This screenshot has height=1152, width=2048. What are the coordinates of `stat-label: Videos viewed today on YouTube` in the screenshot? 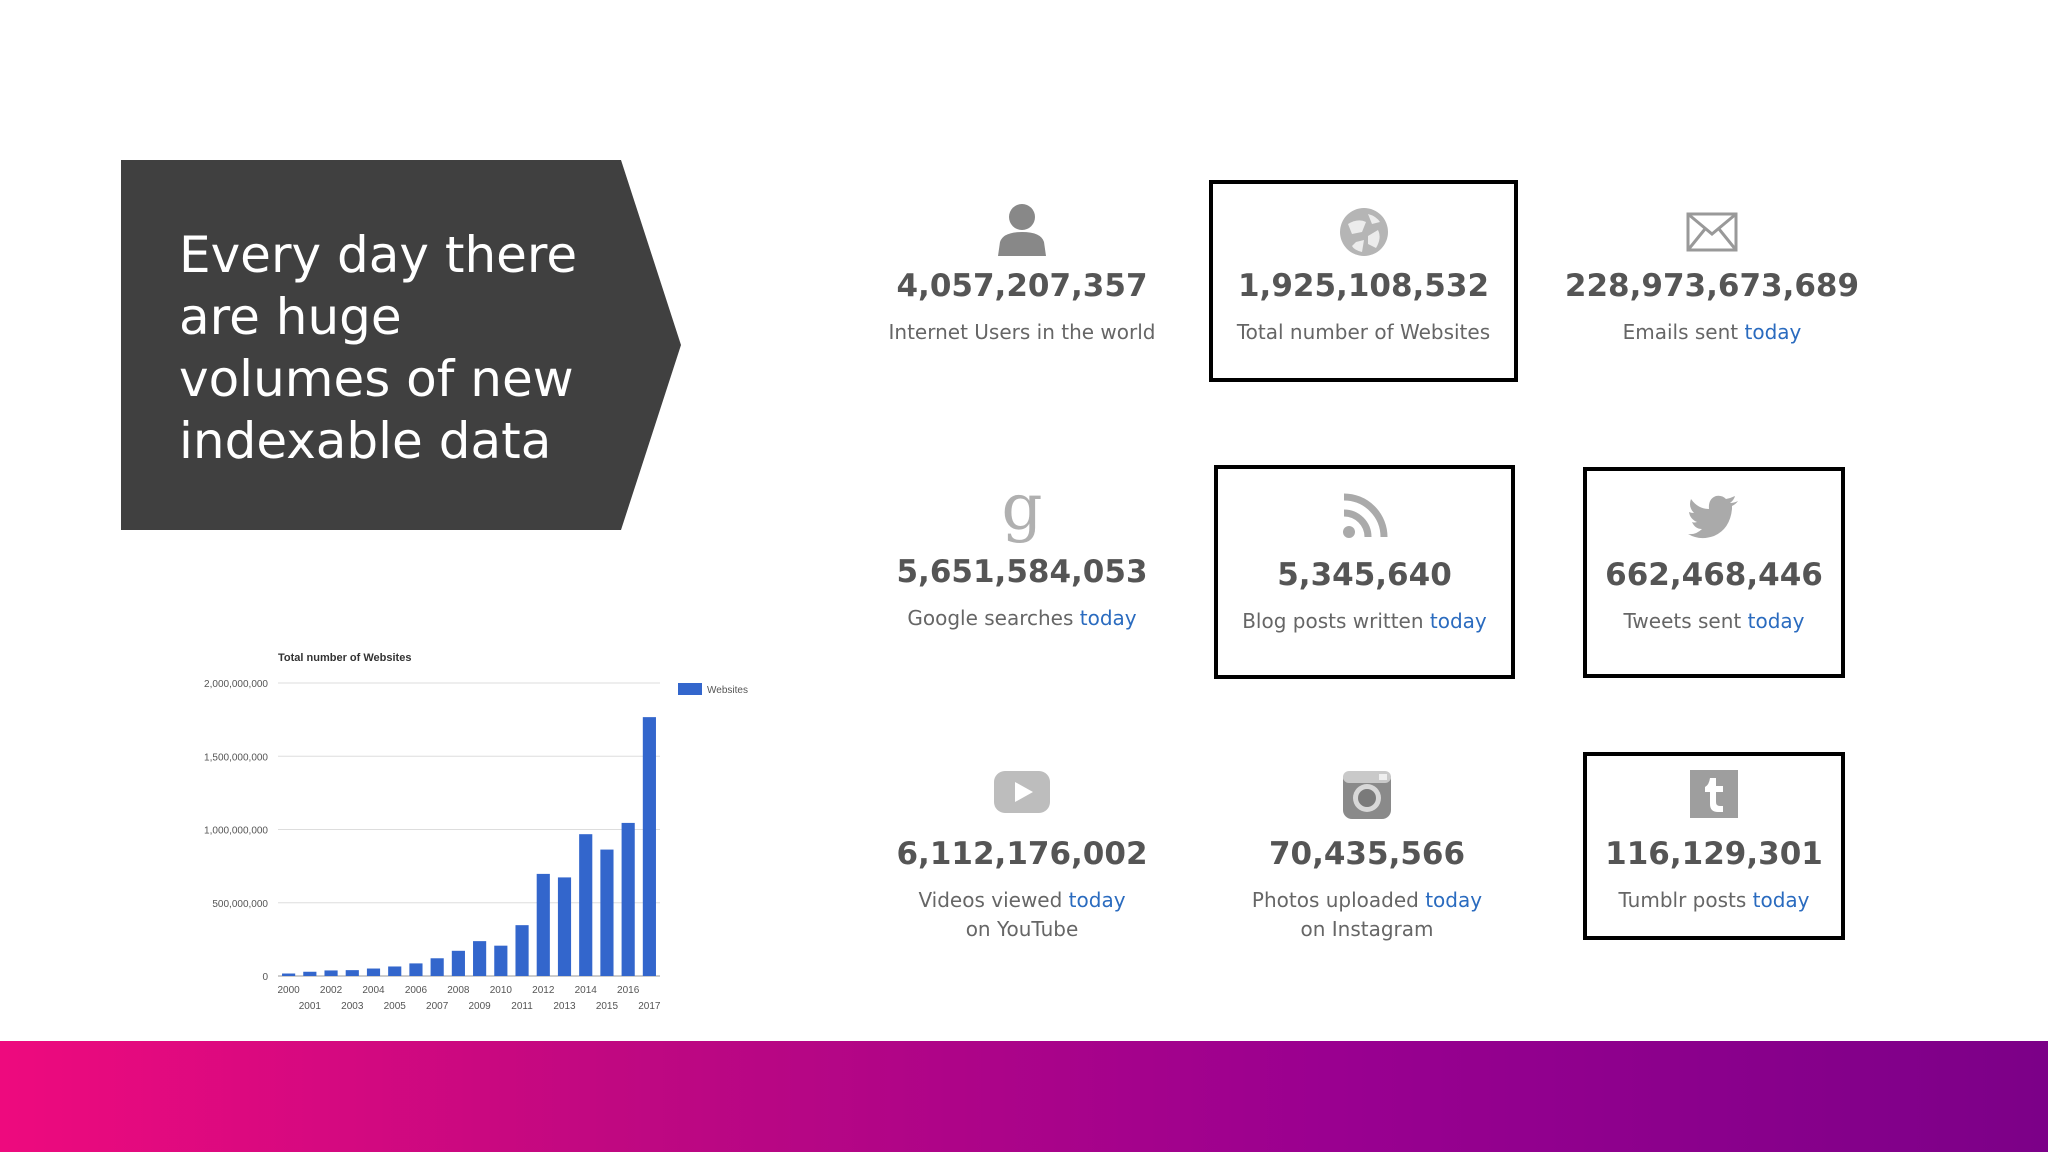 It's located at (1022, 914).